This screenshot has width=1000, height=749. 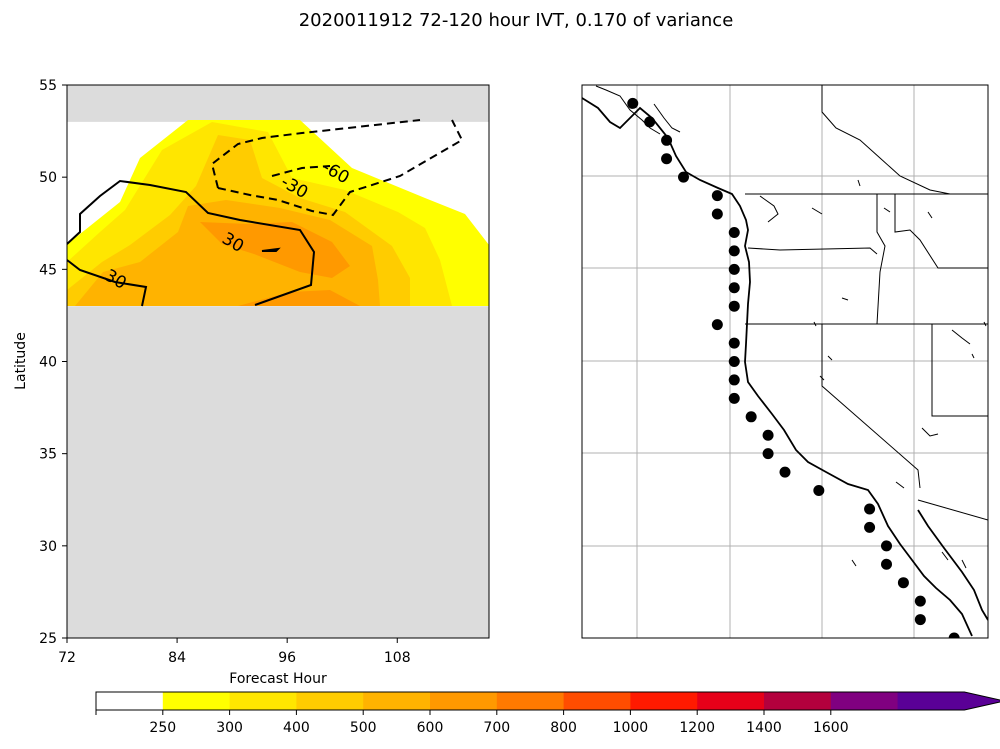 What do you see at coordinates (48, 639) in the screenshot?
I see `y-tick-label: 25` at bounding box center [48, 639].